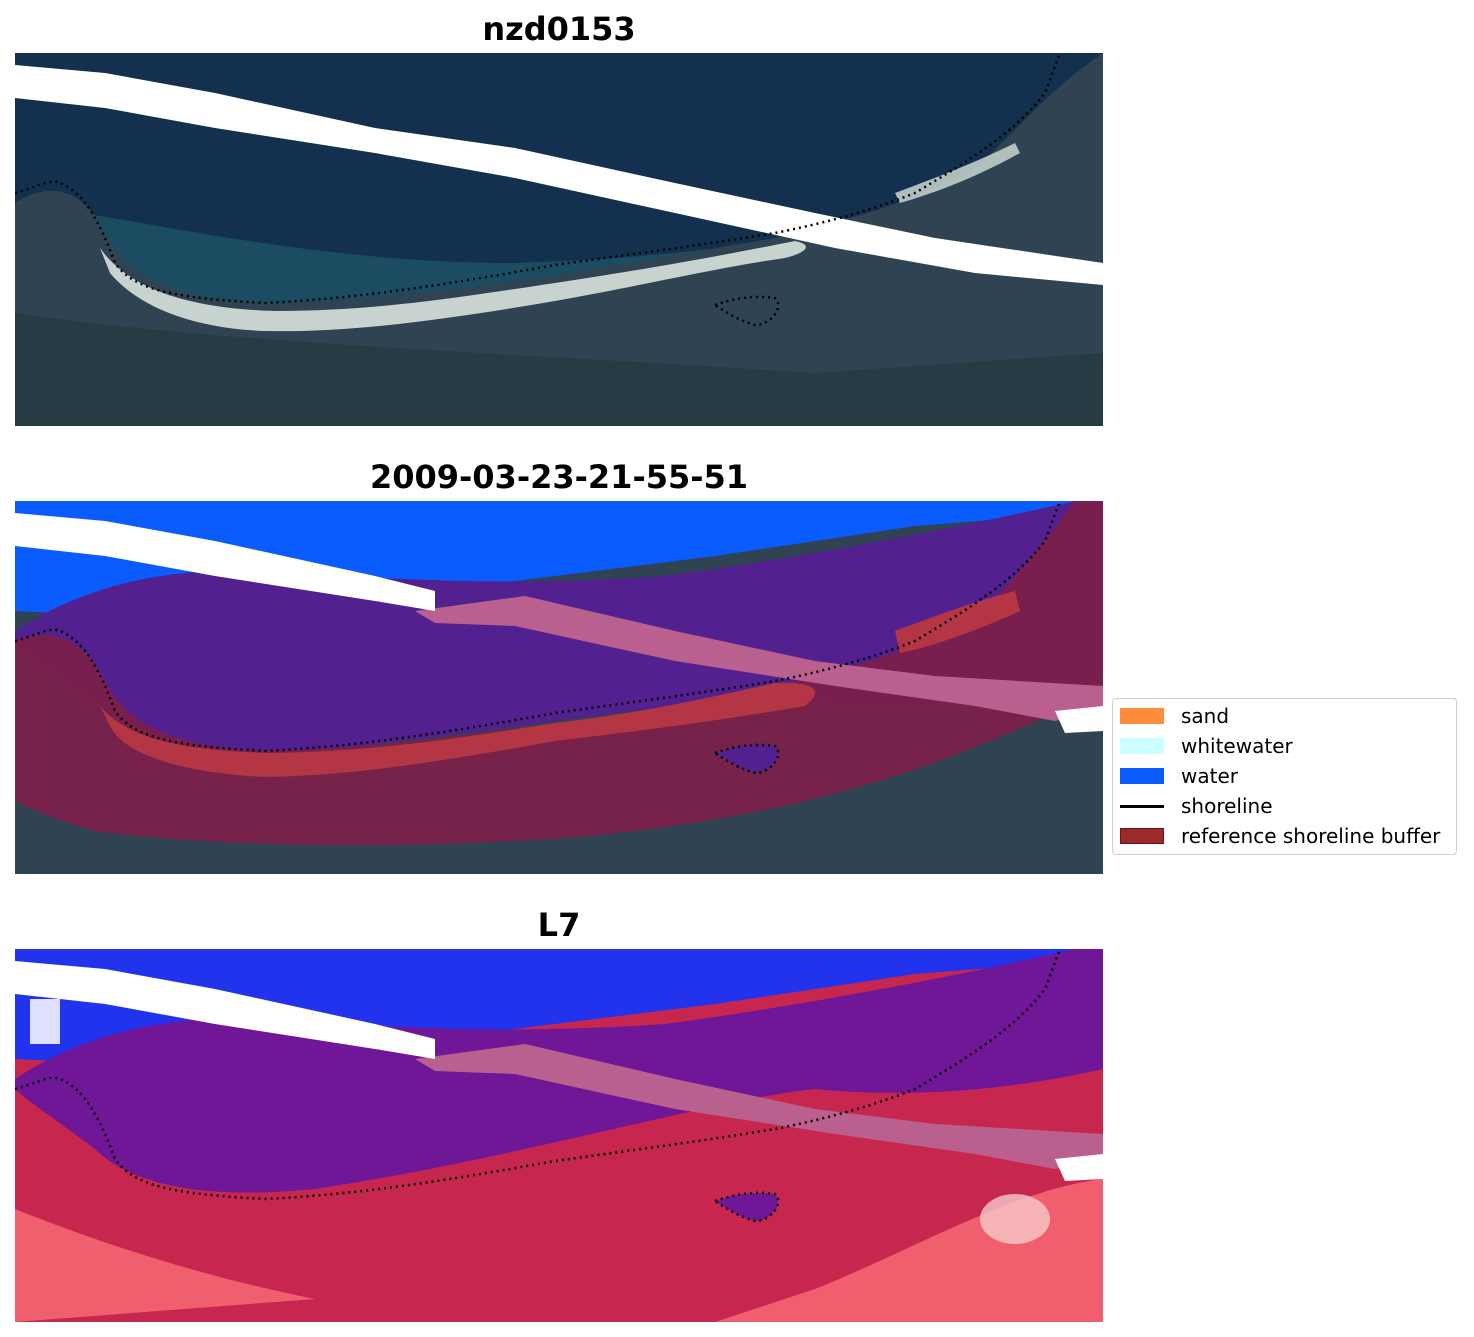 The image size is (1474, 1337). I want to click on whitewater-swatch, so click(1142, 746).